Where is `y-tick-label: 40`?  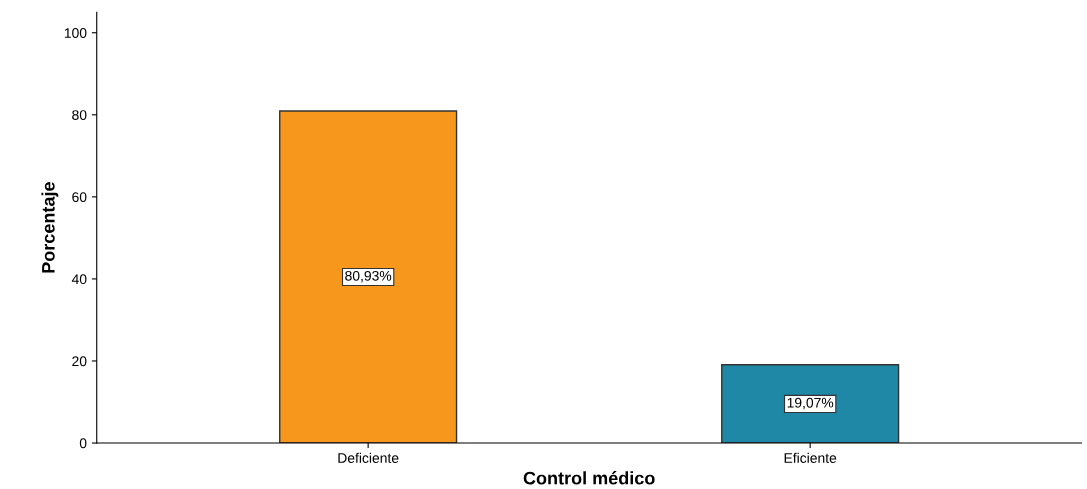
y-tick-label: 40 is located at coordinates (79, 279).